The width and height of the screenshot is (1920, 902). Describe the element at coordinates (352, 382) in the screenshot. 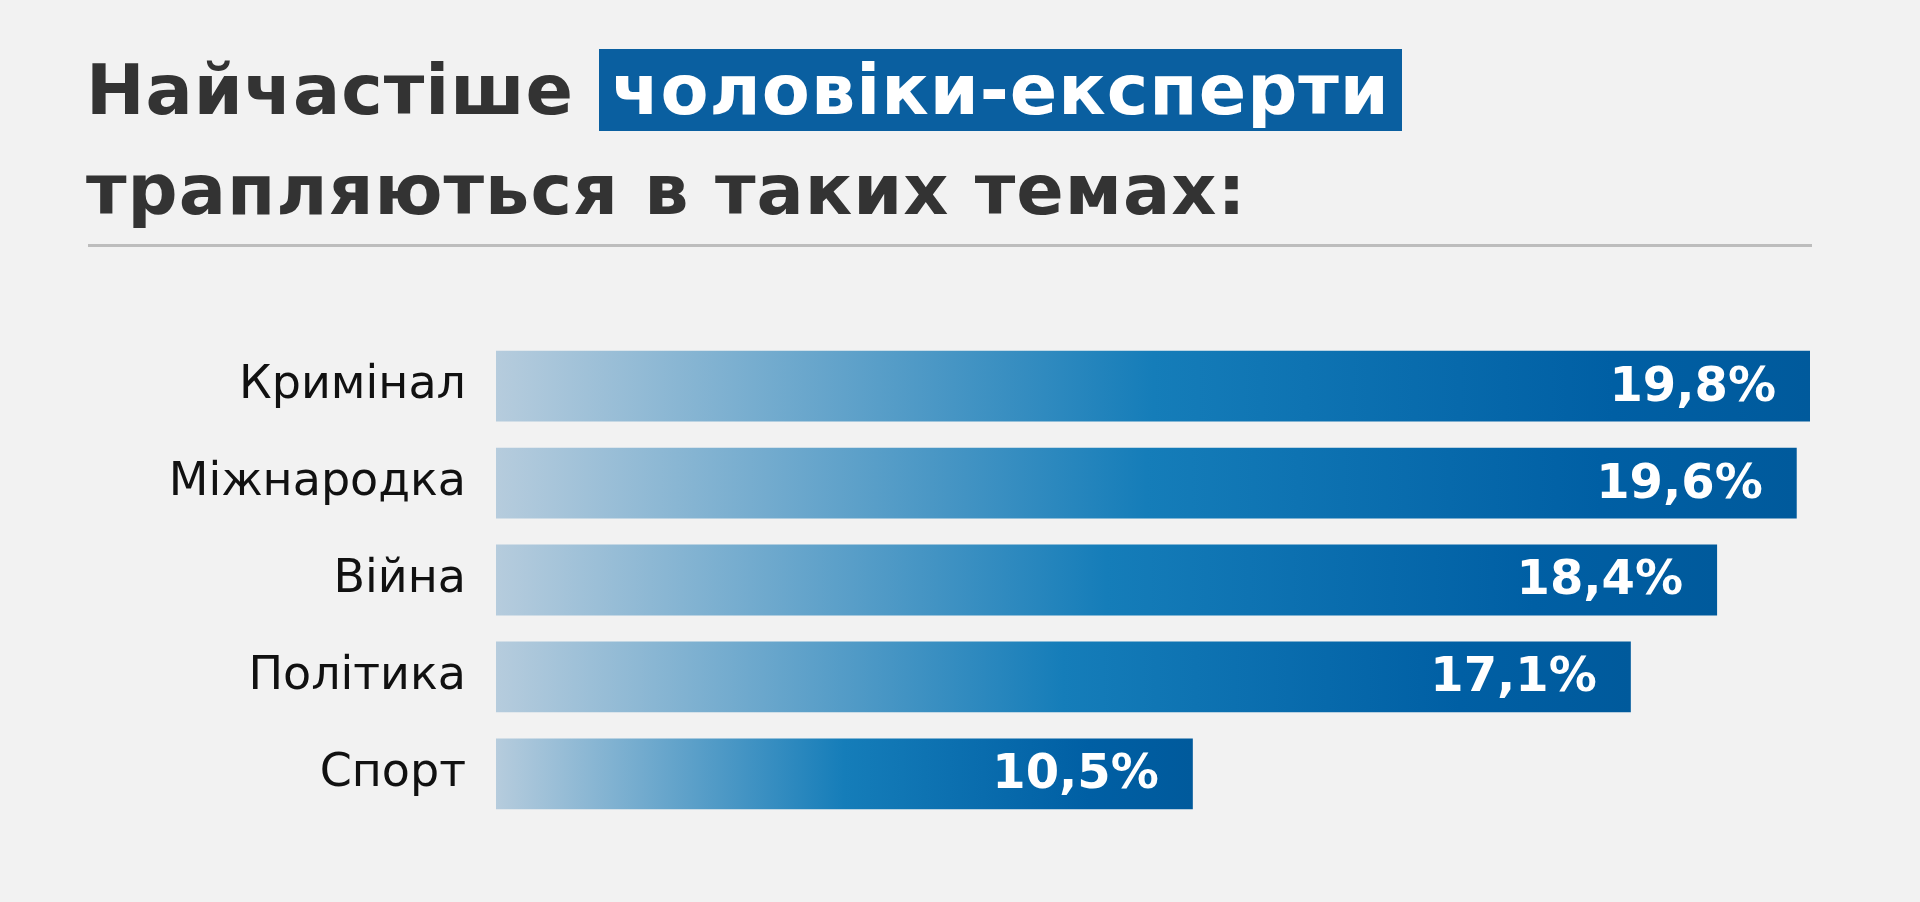

I see `y-tick-label: Кримінал` at that location.